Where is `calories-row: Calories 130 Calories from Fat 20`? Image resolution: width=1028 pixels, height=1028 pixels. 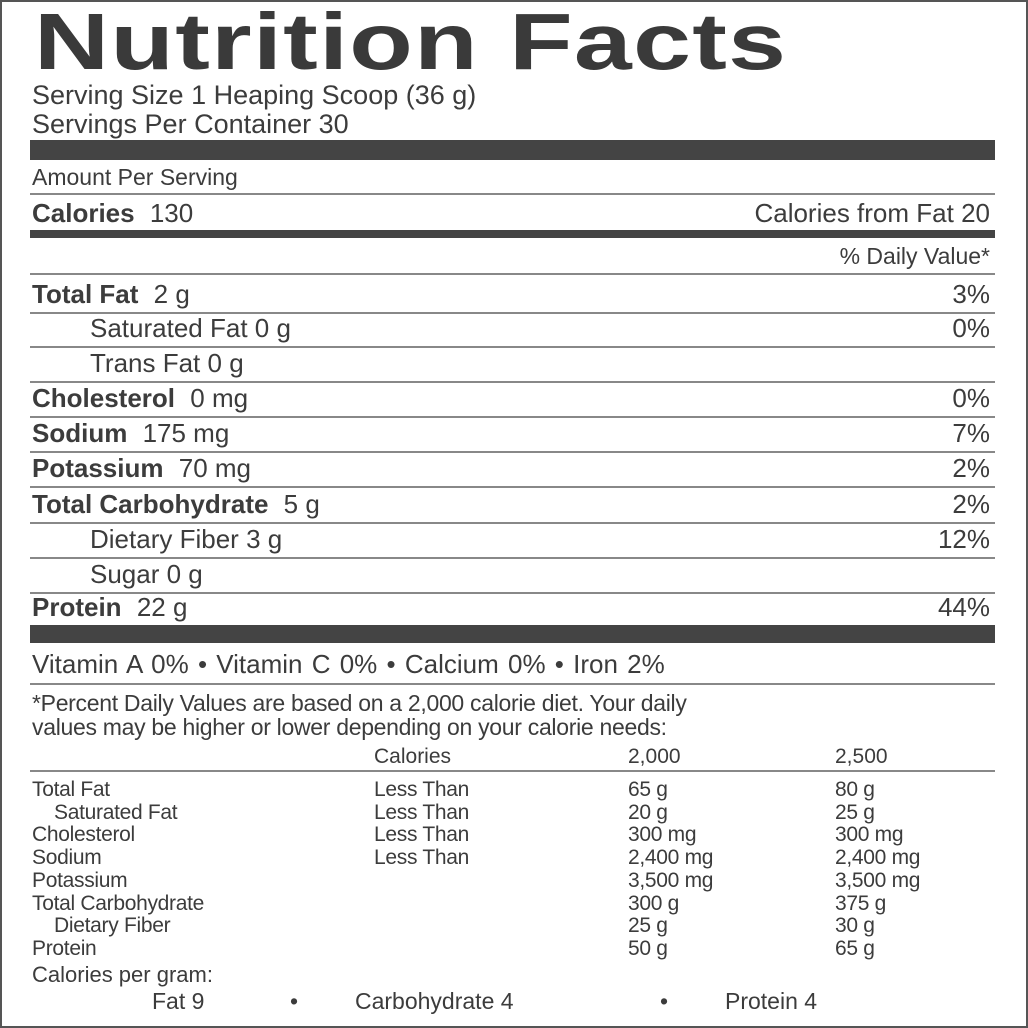 calories-row: Calories 130 Calories from Fat 20 is located at coordinates (511, 213).